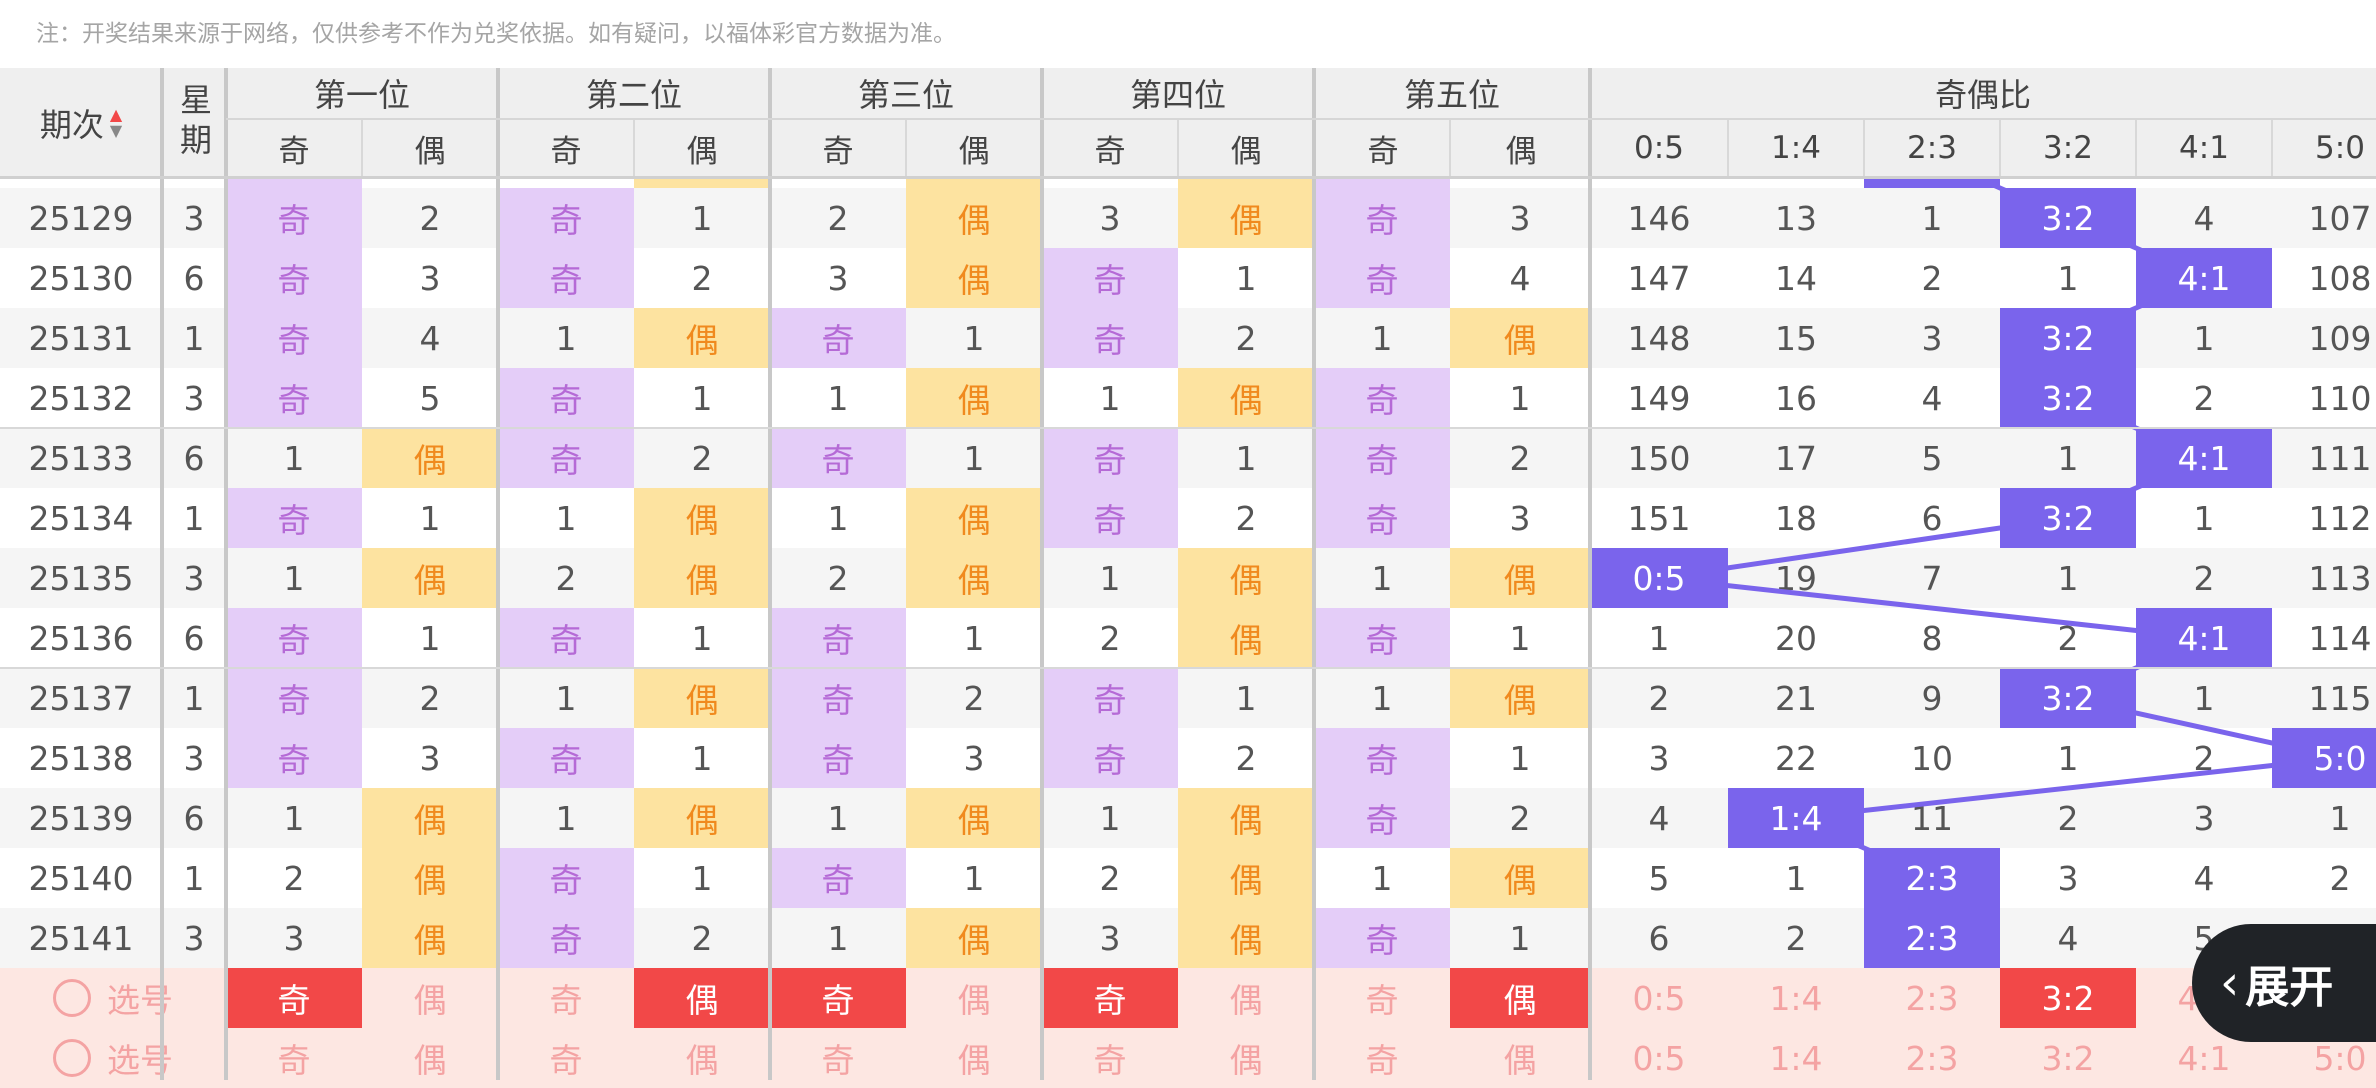 Image resolution: width=2376 pixels, height=1088 pixels. What do you see at coordinates (1659, 338) in the screenshot?
I see `ratio-cell: 148` at bounding box center [1659, 338].